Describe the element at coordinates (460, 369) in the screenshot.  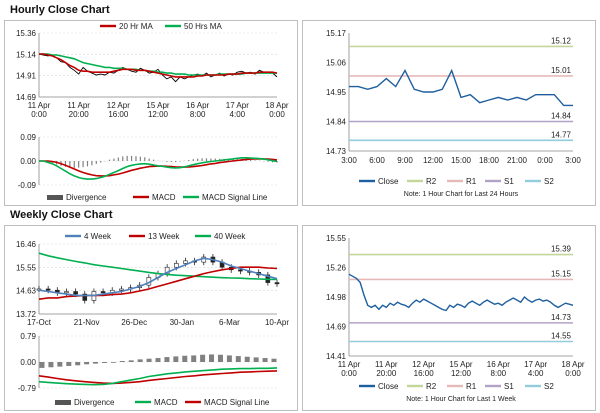
I see `weekly-1w-x-tick-label: 15 Apr 12:00` at that location.